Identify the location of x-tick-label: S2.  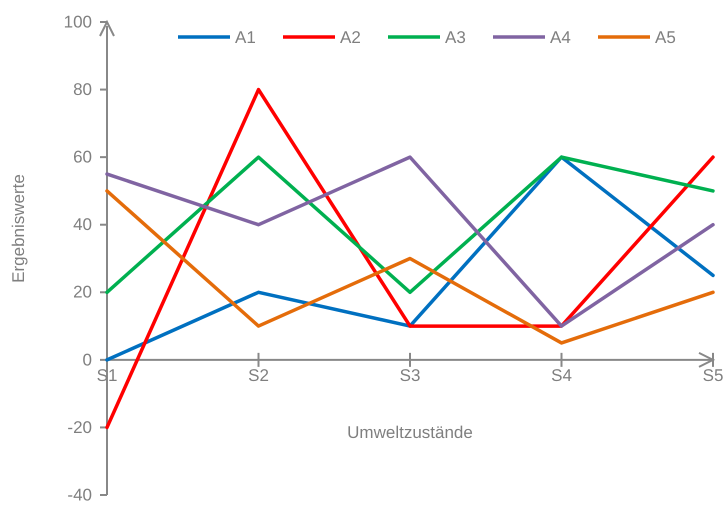
(258, 375).